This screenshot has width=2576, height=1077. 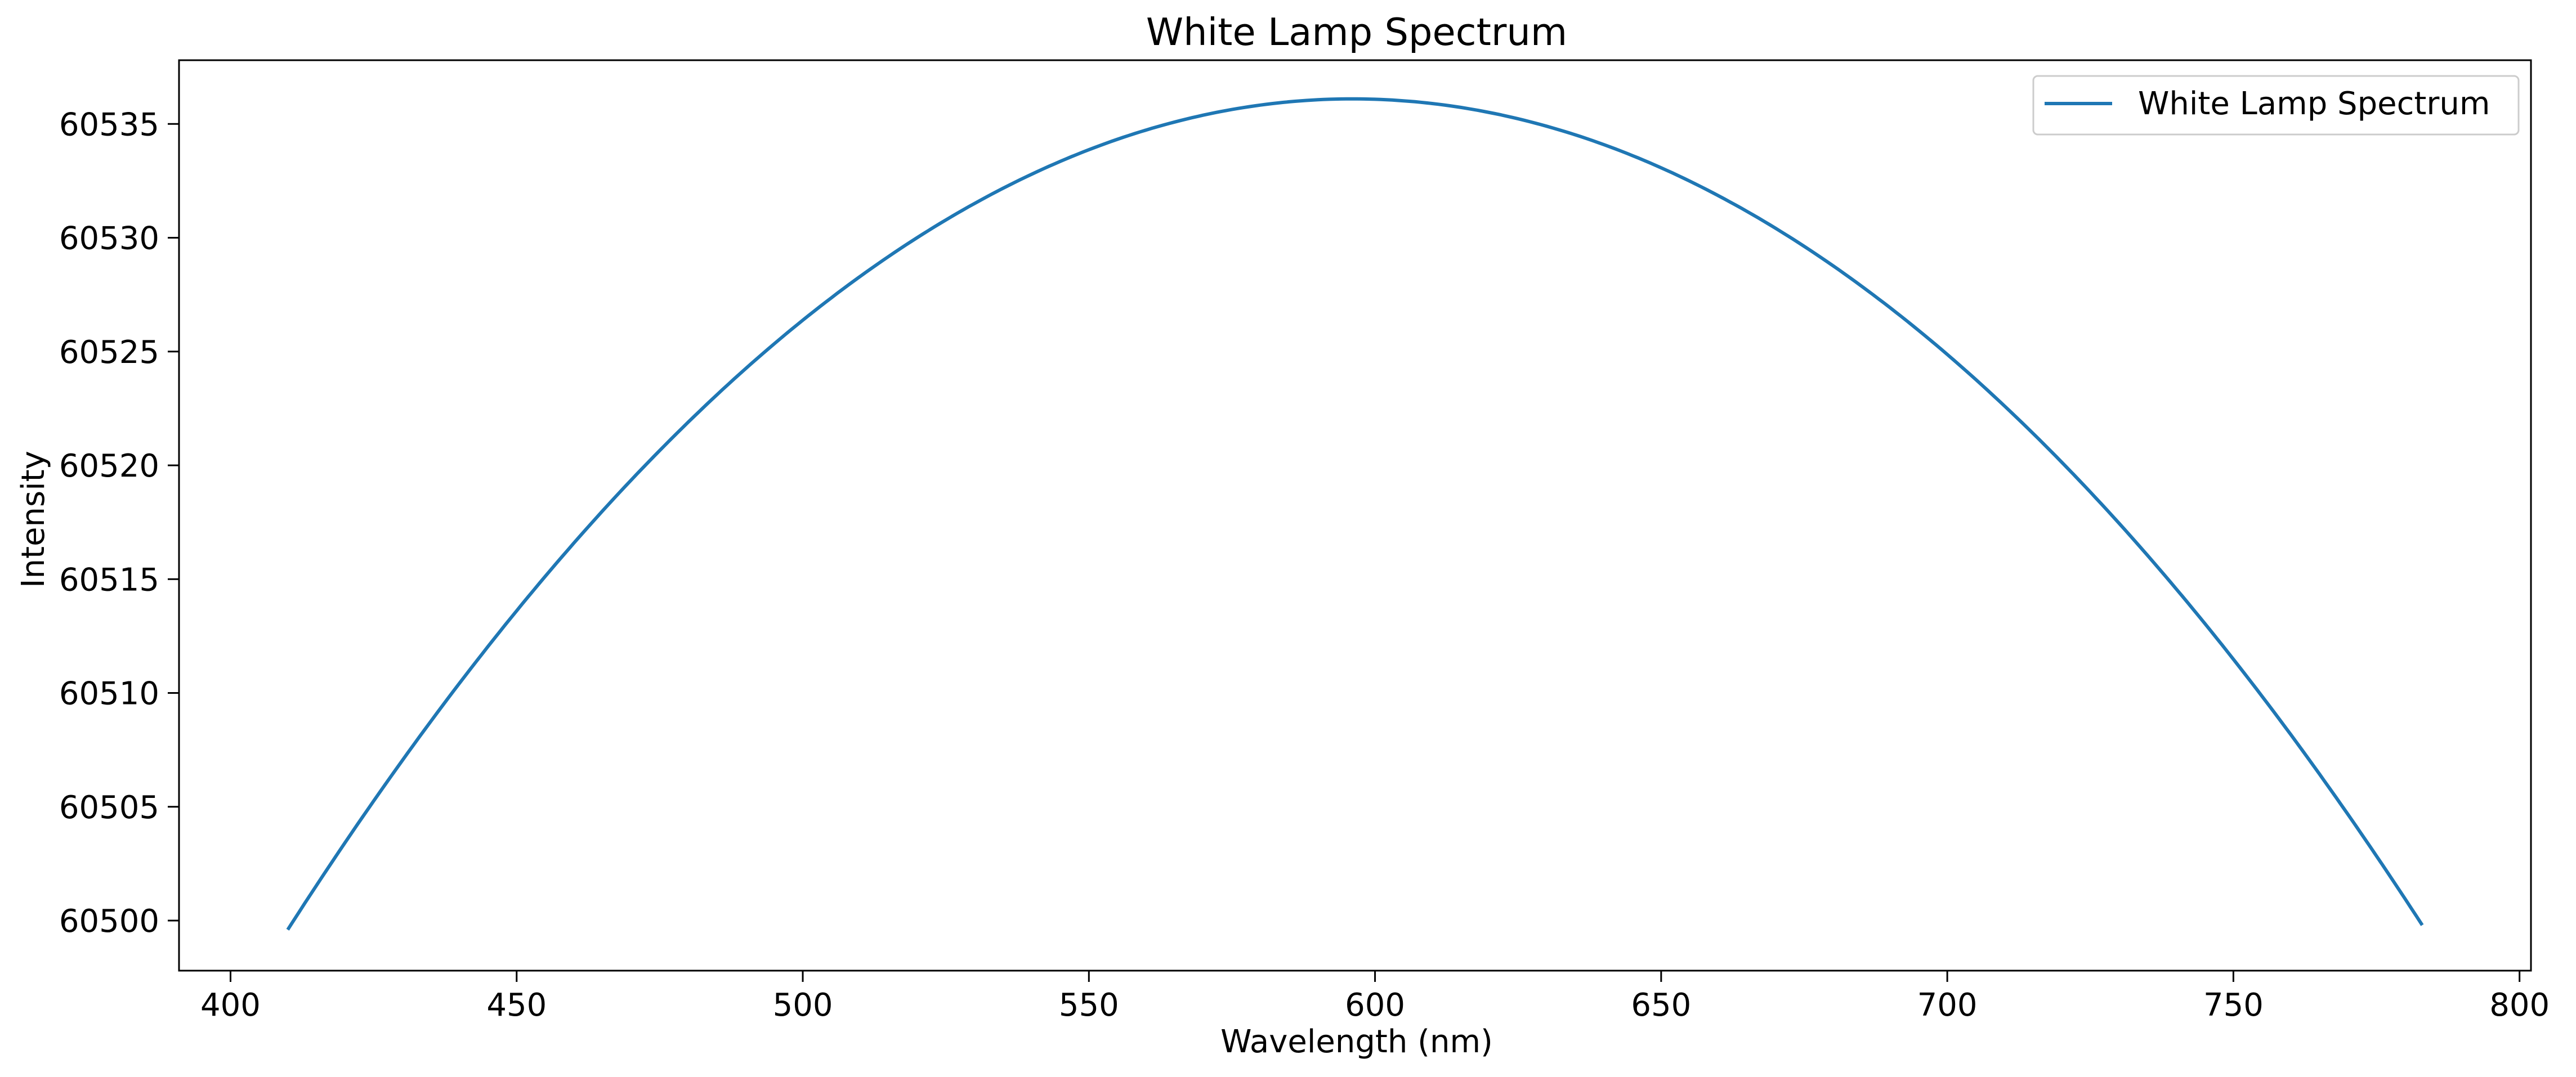 What do you see at coordinates (1947, 1005) in the screenshot?
I see `x-tick-label: 700` at bounding box center [1947, 1005].